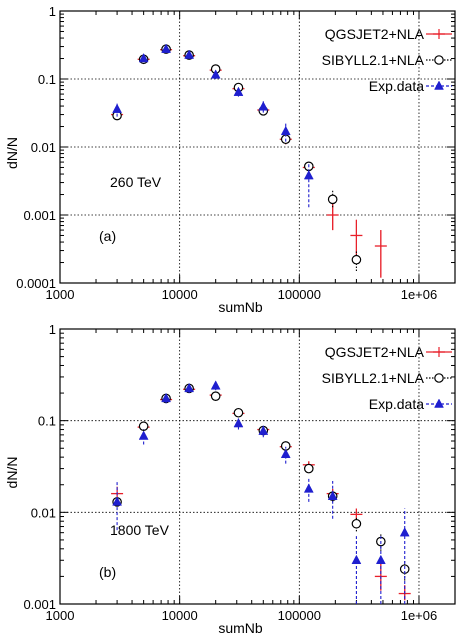 This screenshot has height=637, width=466. What do you see at coordinates (107, 236) in the screenshot?
I see `panel-letter: (a)` at bounding box center [107, 236].